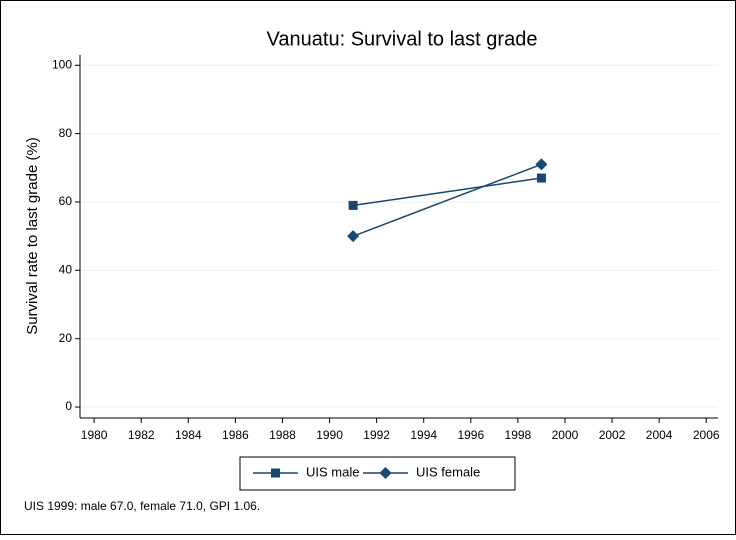  I want to click on x-tick-label: 1982, so click(141, 435).